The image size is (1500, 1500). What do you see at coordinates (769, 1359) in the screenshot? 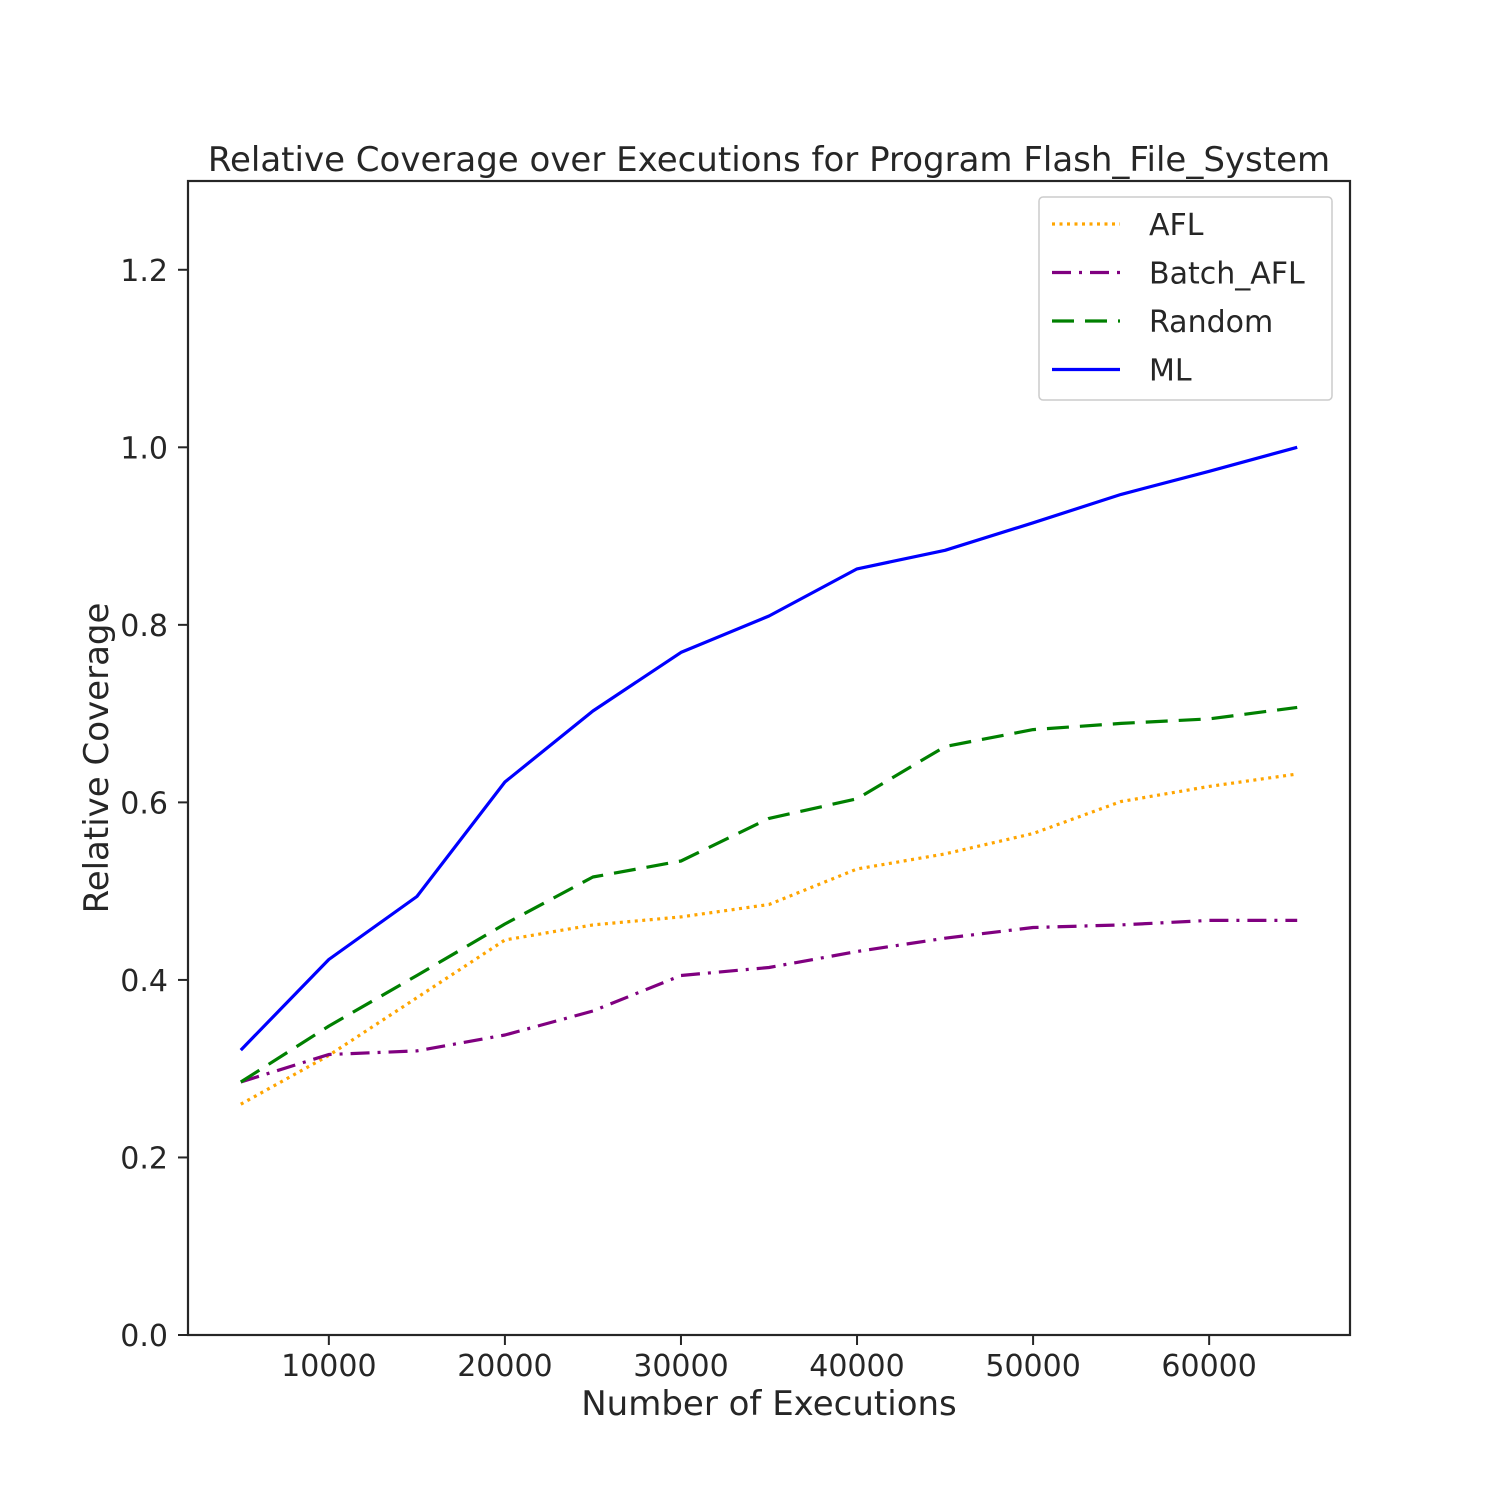
I see `x-axis: 10000 20000 30000 40000 50000 60000` at bounding box center [769, 1359].